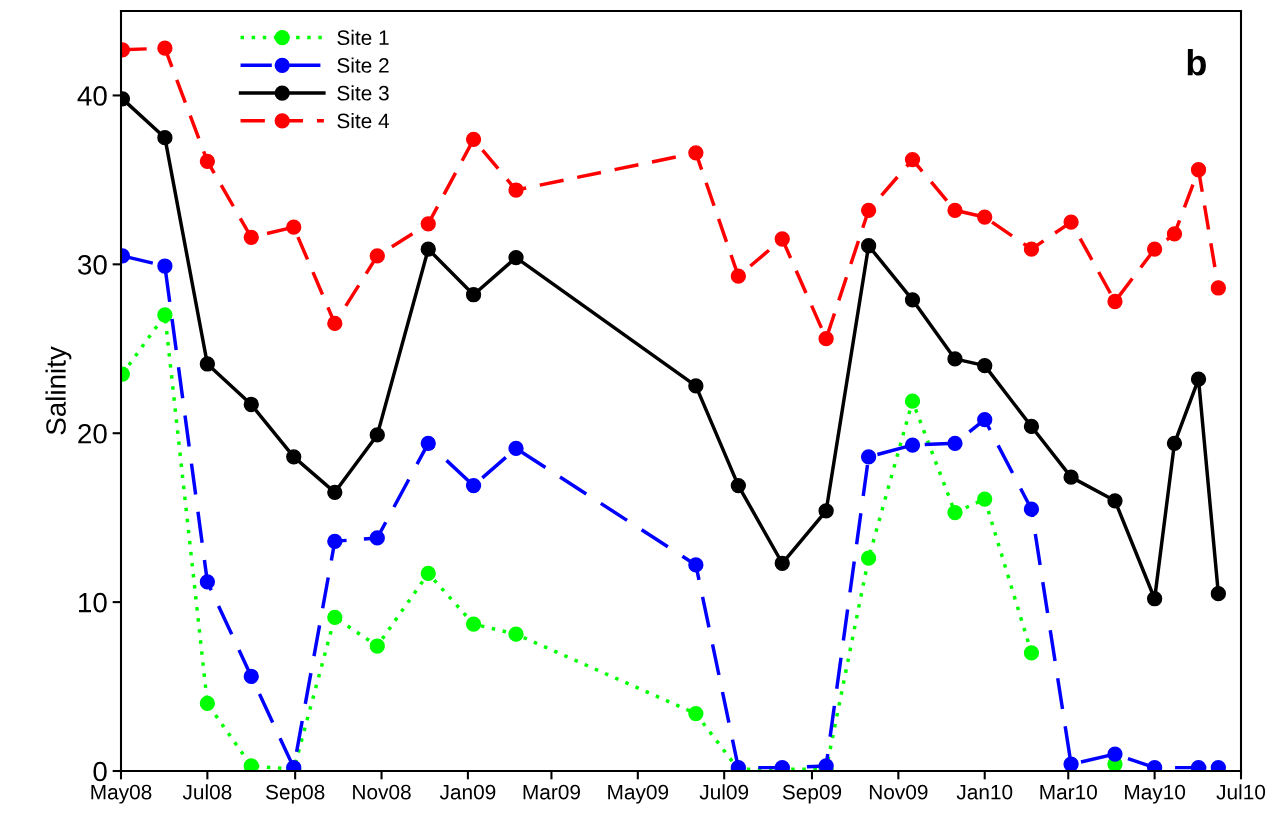 Image resolution: width=1273 pixels, height=828 pixels. I want to click on x-tick-label: Sep09, so click(812, 794).